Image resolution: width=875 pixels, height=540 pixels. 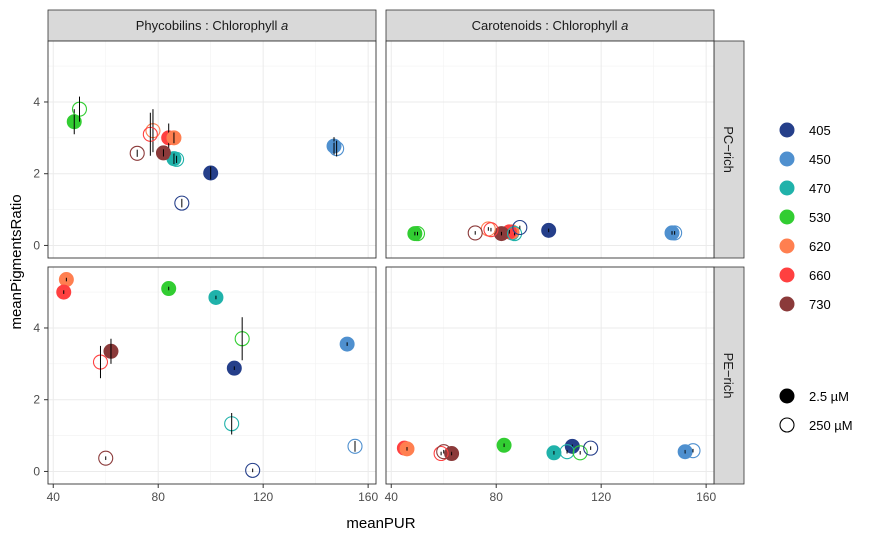 I want to click on facet-col-1-label-italic: a, so click(x=284, y=25).